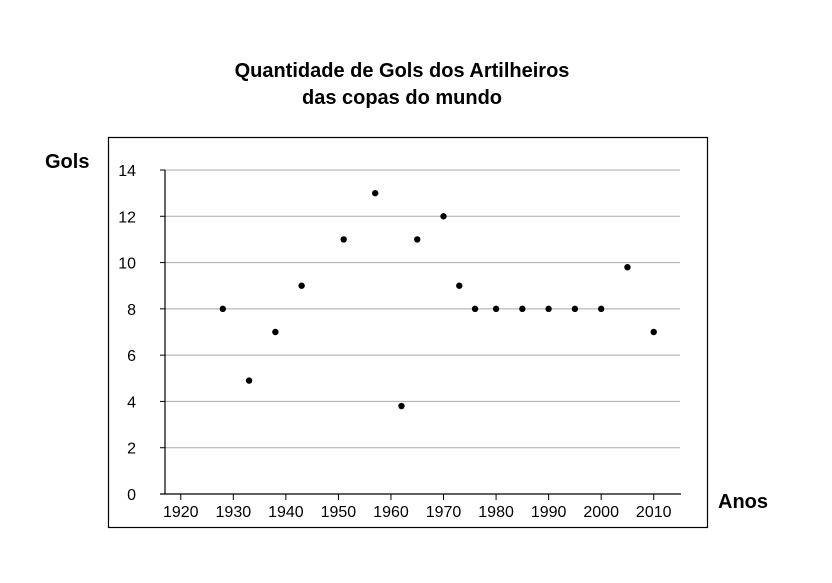 The image size is (832, 583). Describe the element at coordinates (391, 512) in the screenshot. I see `x-tick-label-1960: 1960` at that location.